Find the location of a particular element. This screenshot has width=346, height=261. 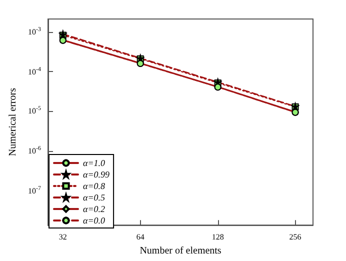

y-tick-label: 10$^{-4}$ is located at coordinates (34, 71).